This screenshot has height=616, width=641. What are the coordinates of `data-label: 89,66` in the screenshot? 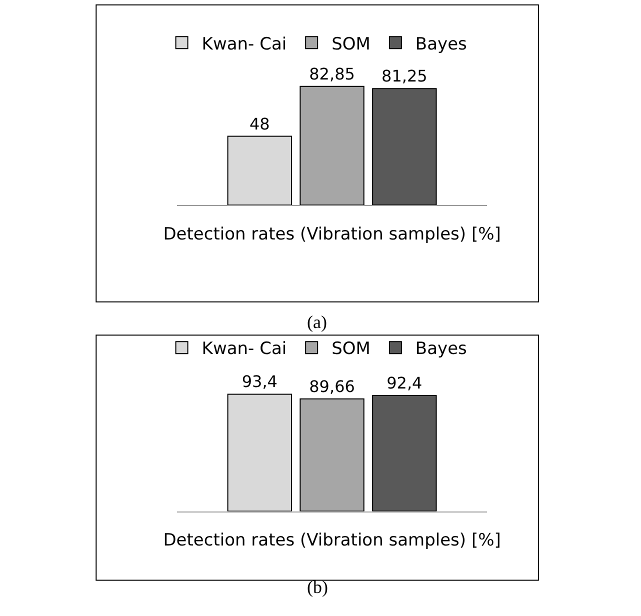 It's located at (332, 386).